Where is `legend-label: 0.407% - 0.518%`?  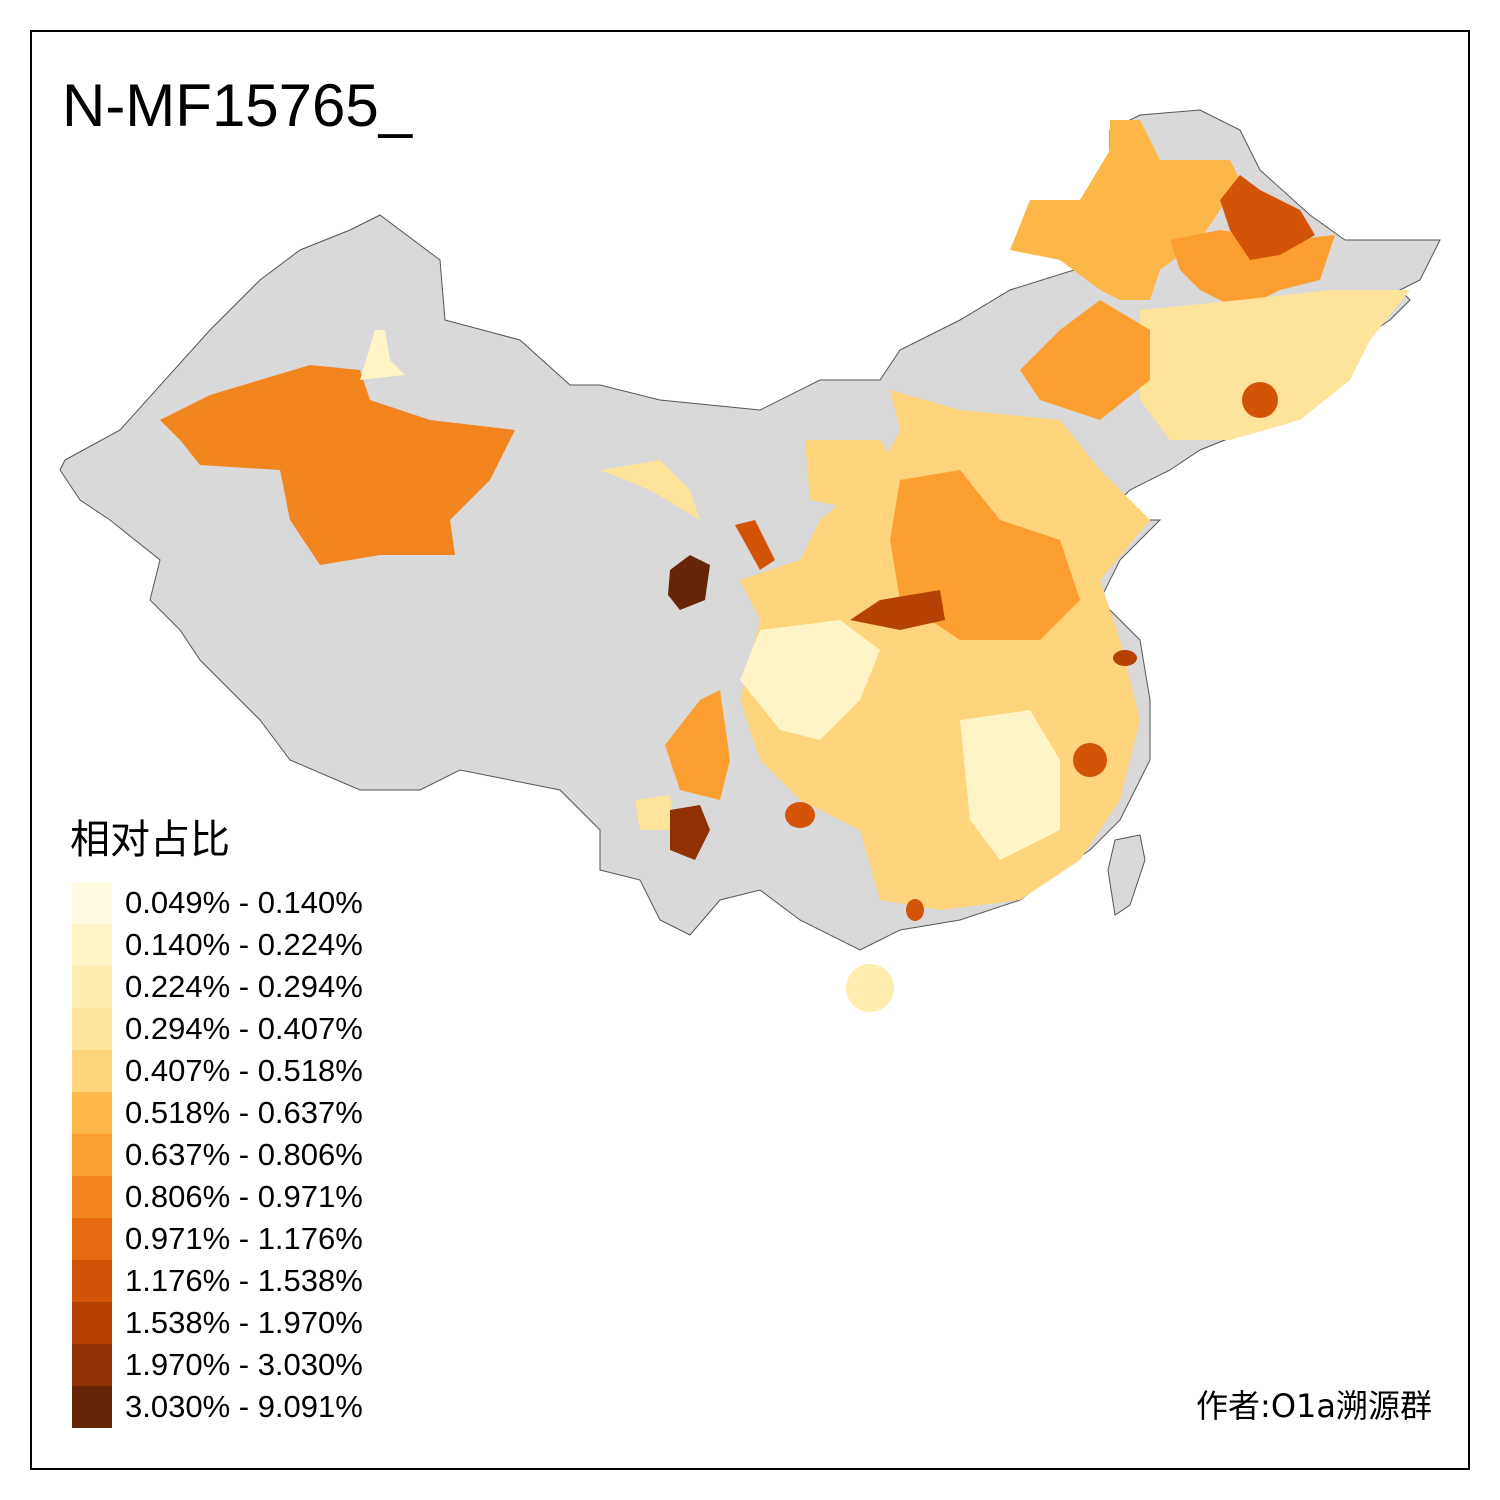 legend-label: 0.407% - 0.518% is located at coordinates (244, 1070).